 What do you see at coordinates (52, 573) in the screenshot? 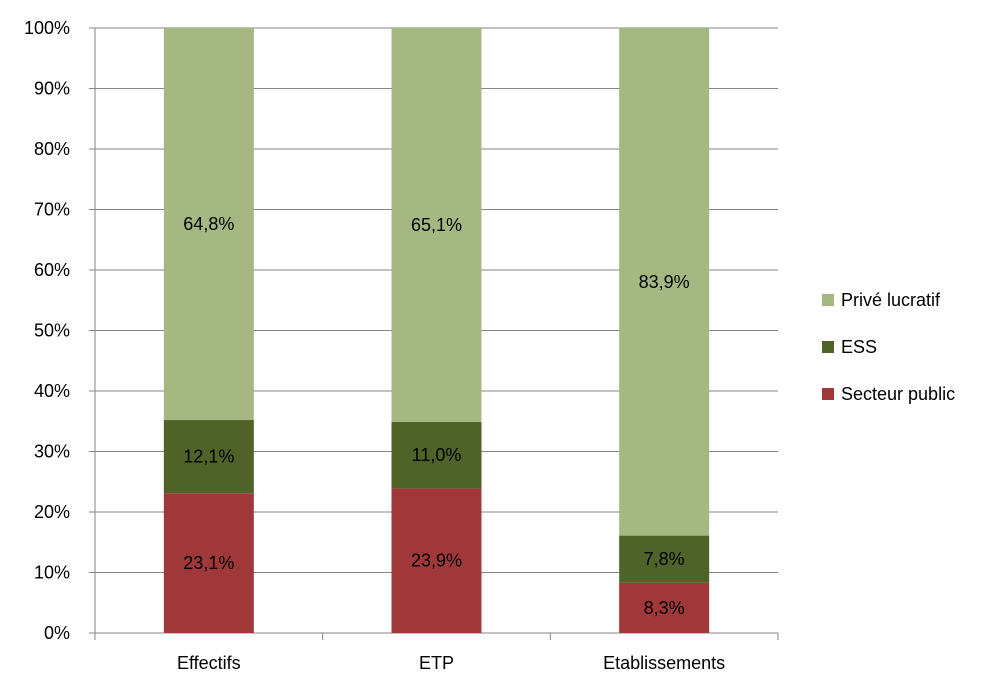
I see `y-tick-label: 10%` at bounding box center [52, 573].